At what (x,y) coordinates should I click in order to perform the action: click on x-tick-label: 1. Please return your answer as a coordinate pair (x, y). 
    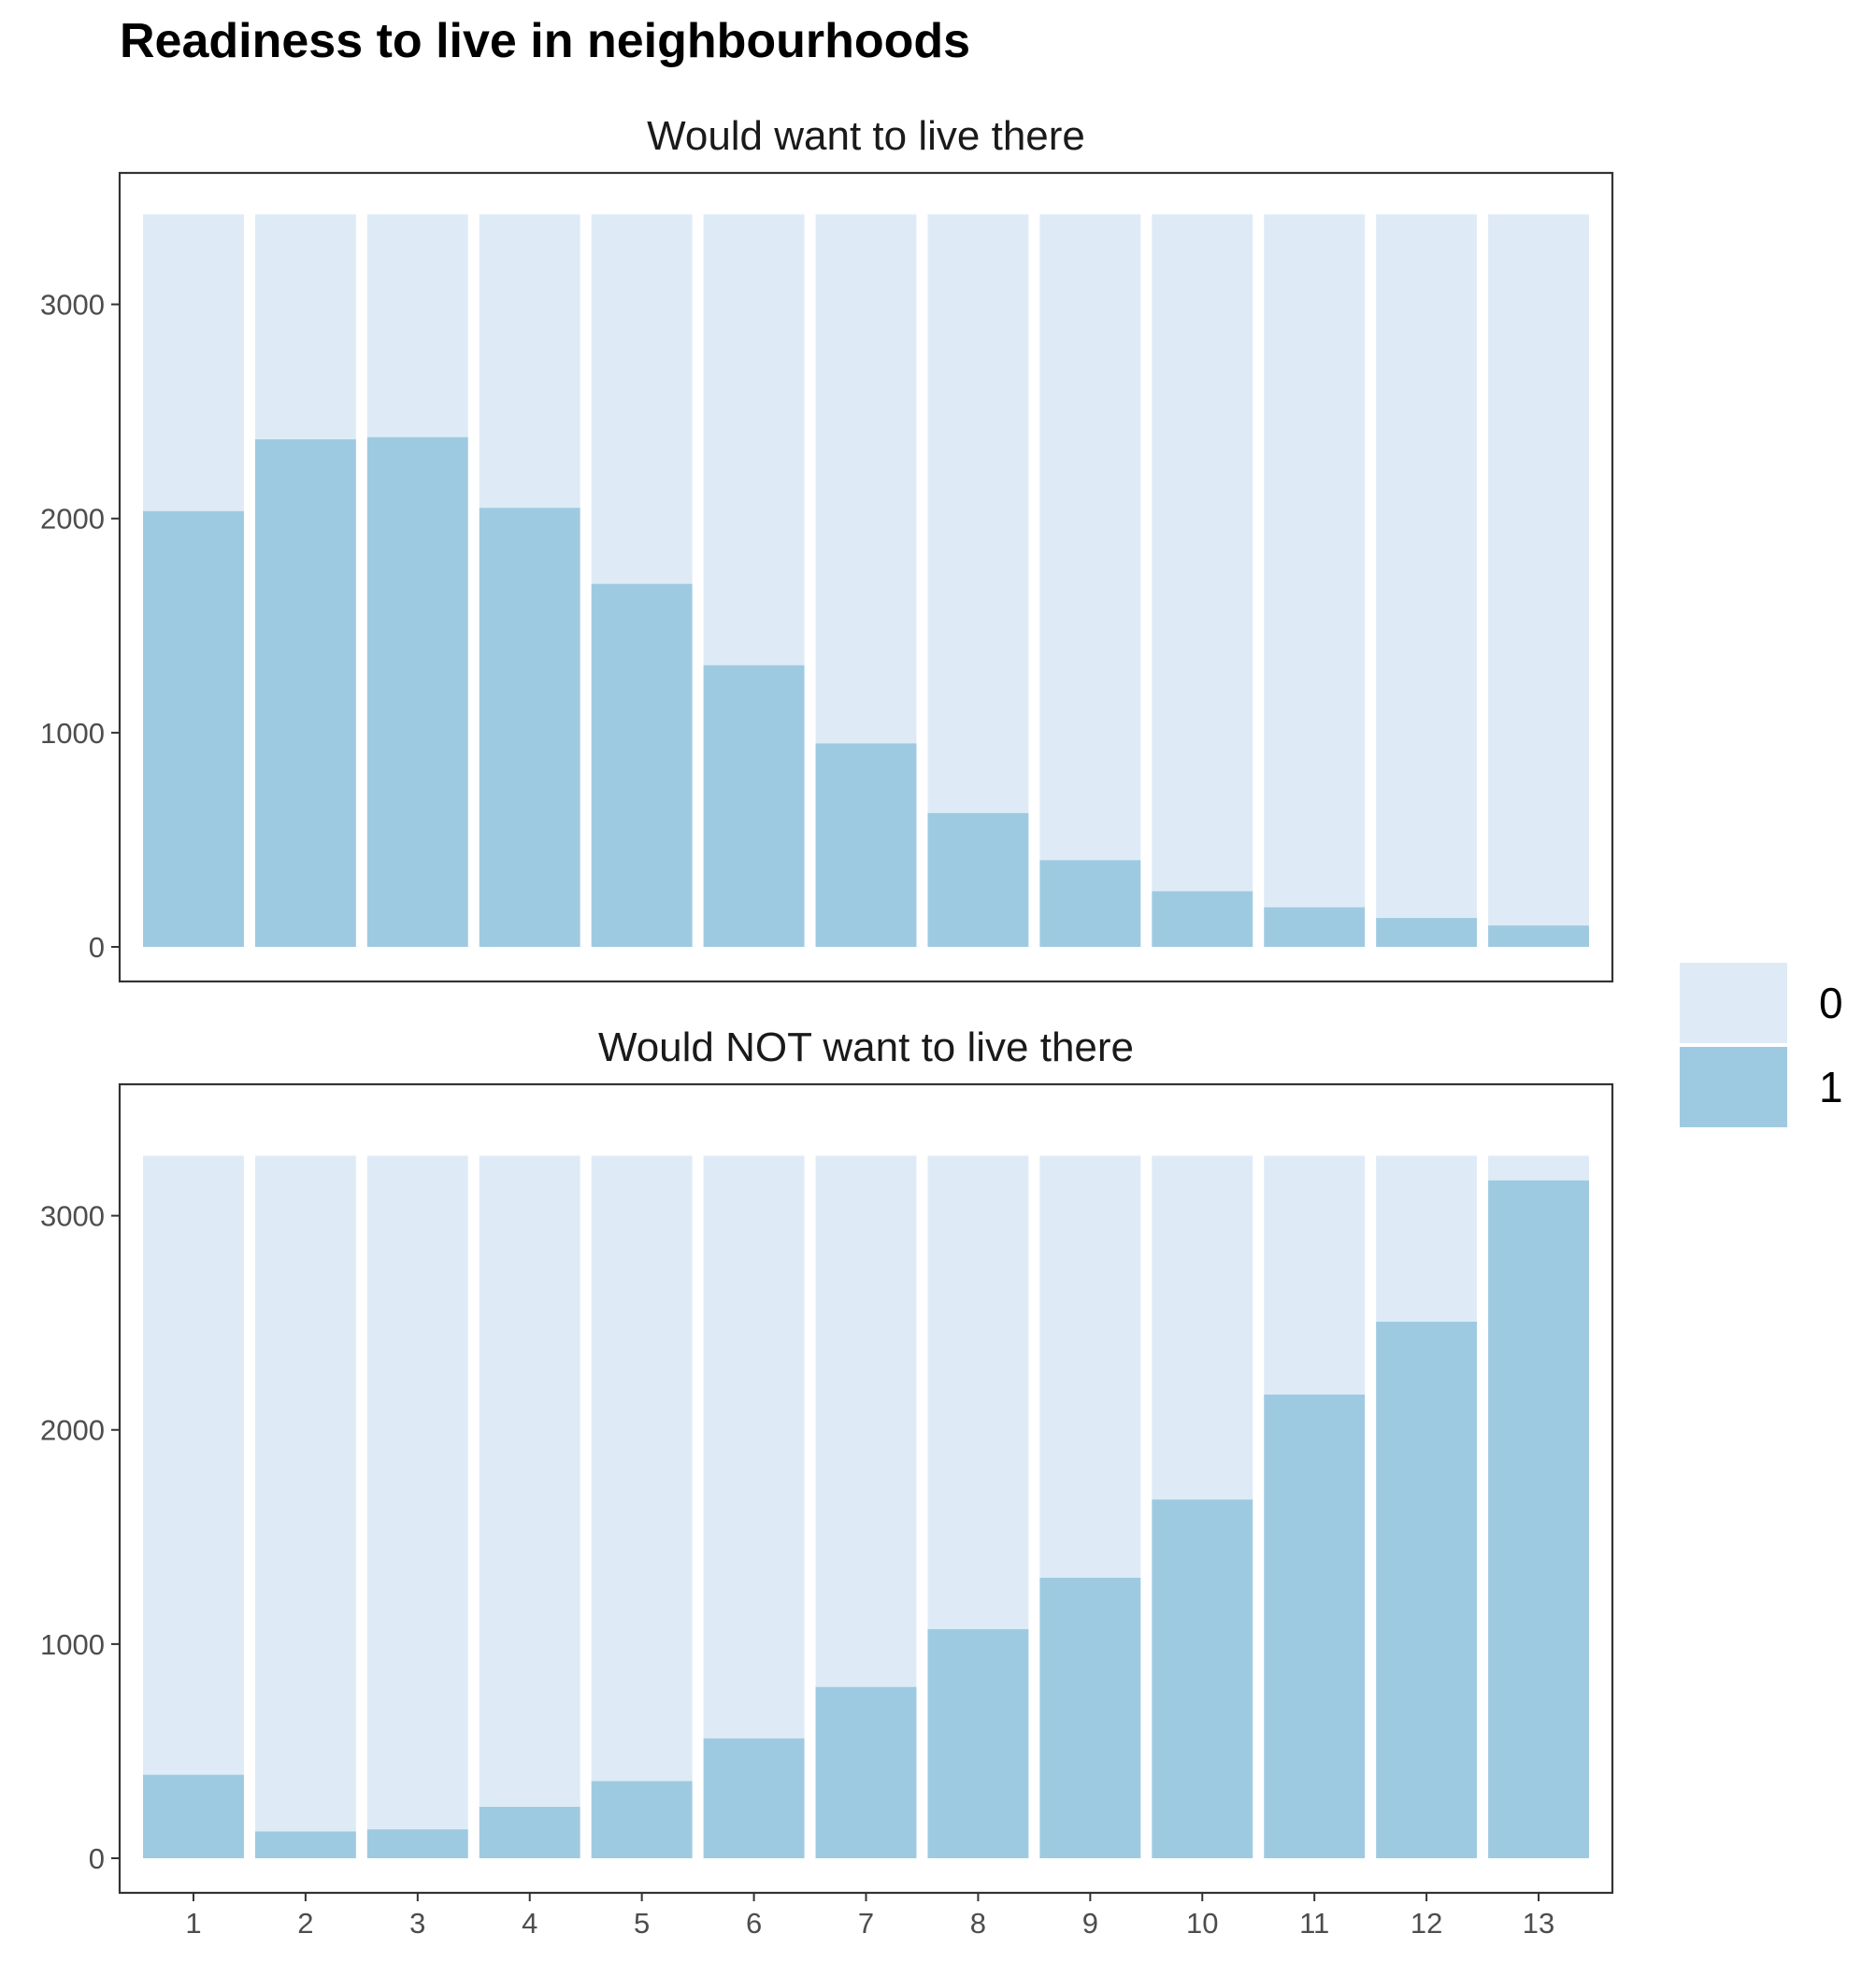
    Looking at the image, I should click on (193, 1923).